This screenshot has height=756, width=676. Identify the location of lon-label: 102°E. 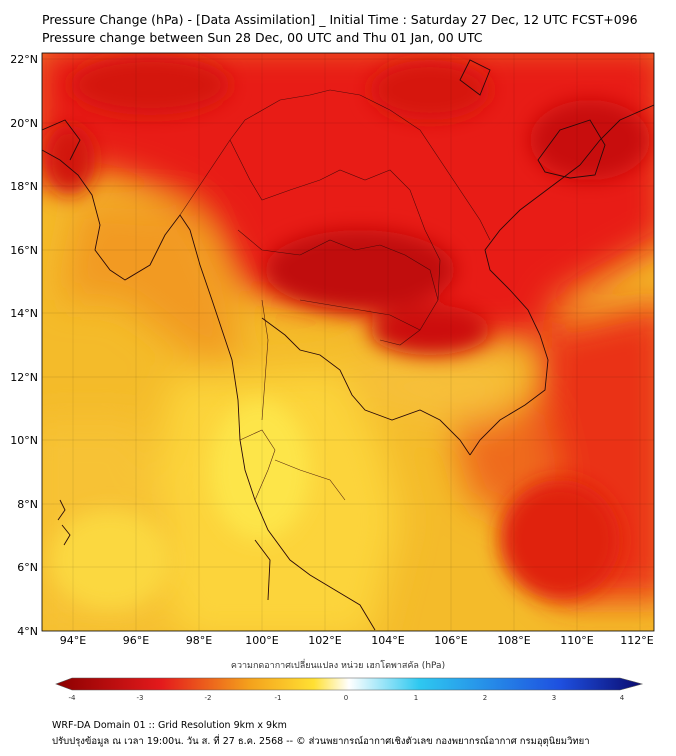
(324, 640).